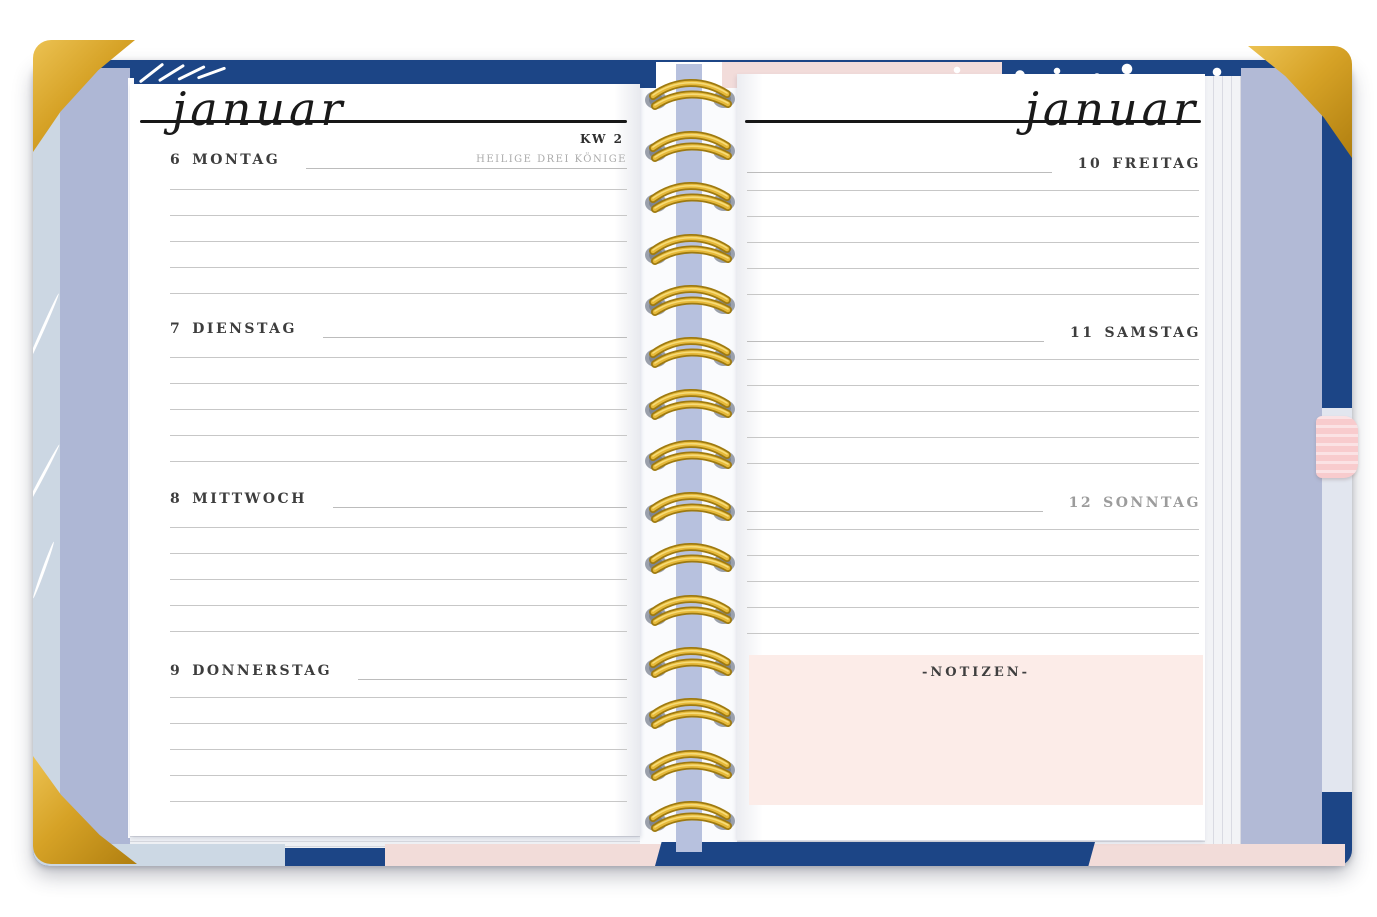 The width and height of the screenshot is (1377, 917). I want to click on cover-bottom-navy-bar, so click(875, 854).